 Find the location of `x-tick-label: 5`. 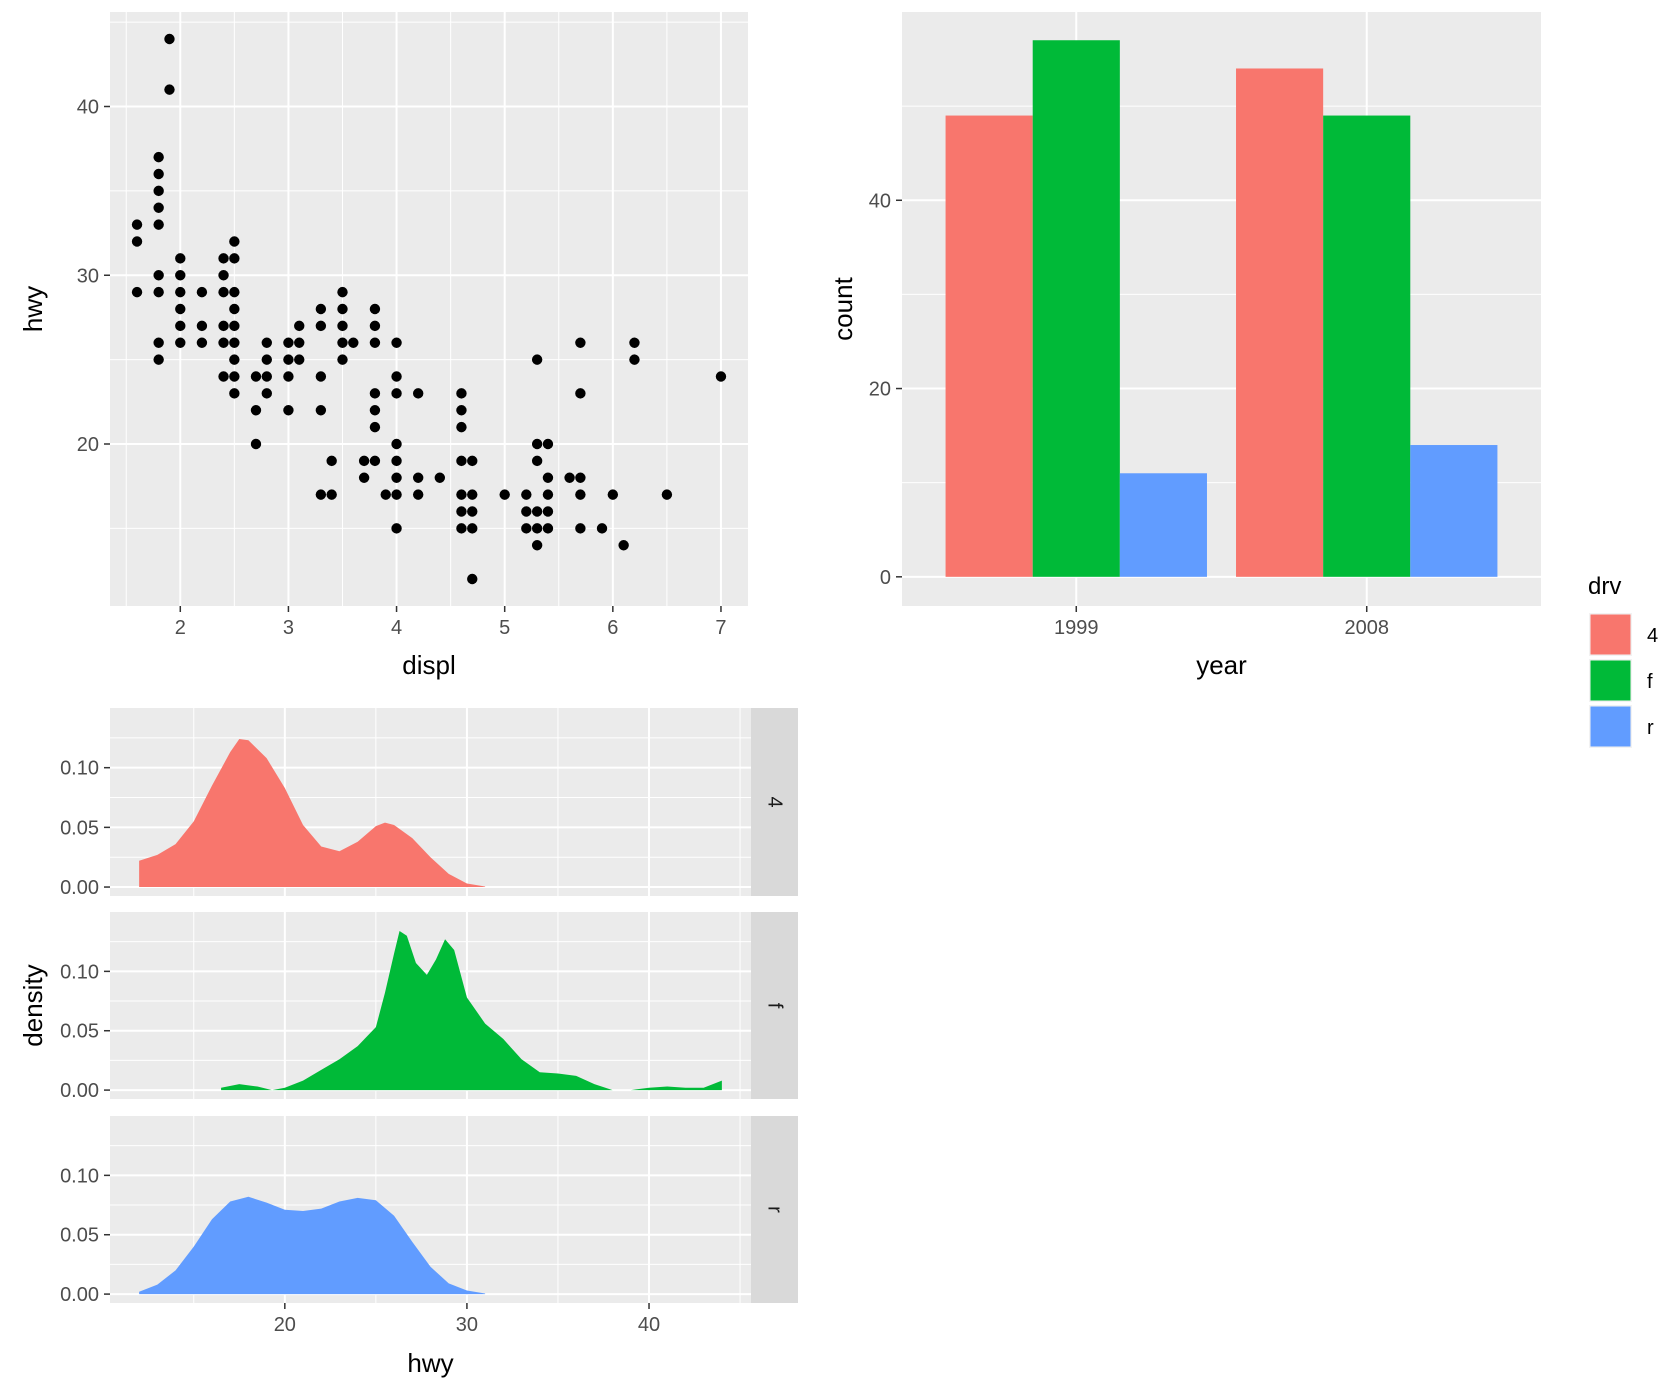

x-tick-label: 5 is located at coordinates (504, 628).